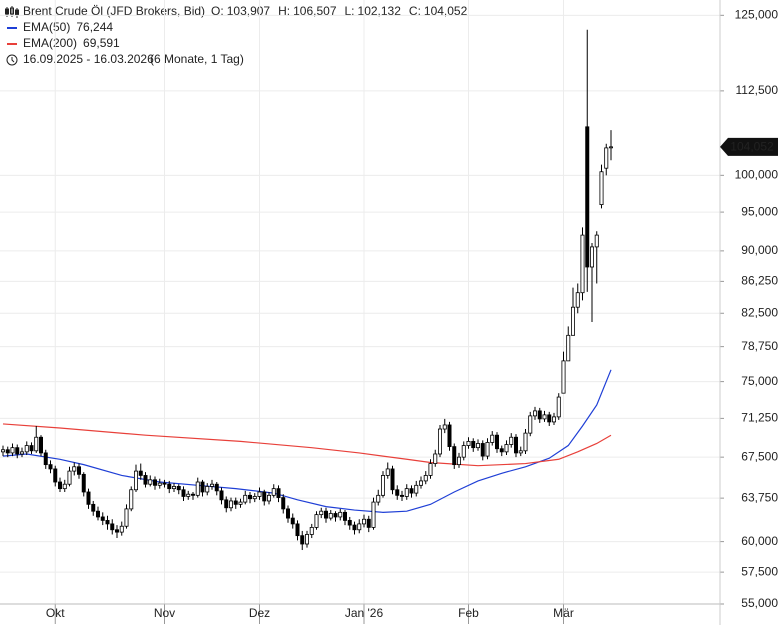 The image size is (780, 630). I want to click on y-tick-label: 82,500, so click(759, 312).